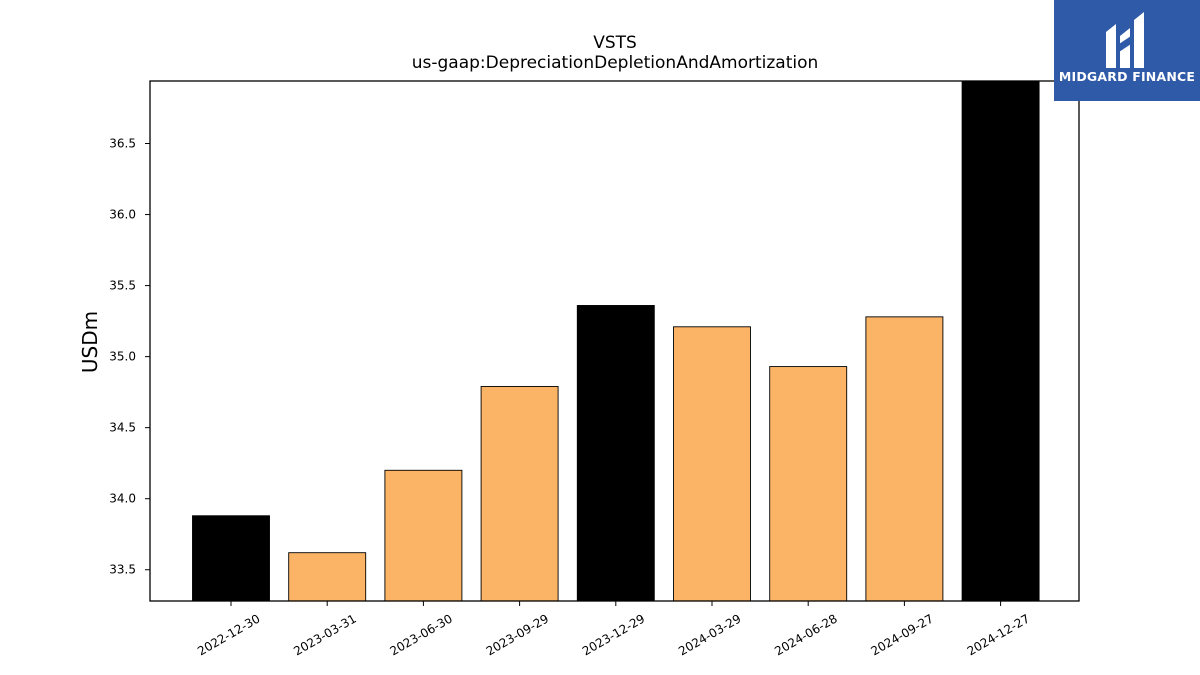 This screenshot has height=675, width=1200. I want to click on x-tick-label: 2024-03-29, so click(709, 634).